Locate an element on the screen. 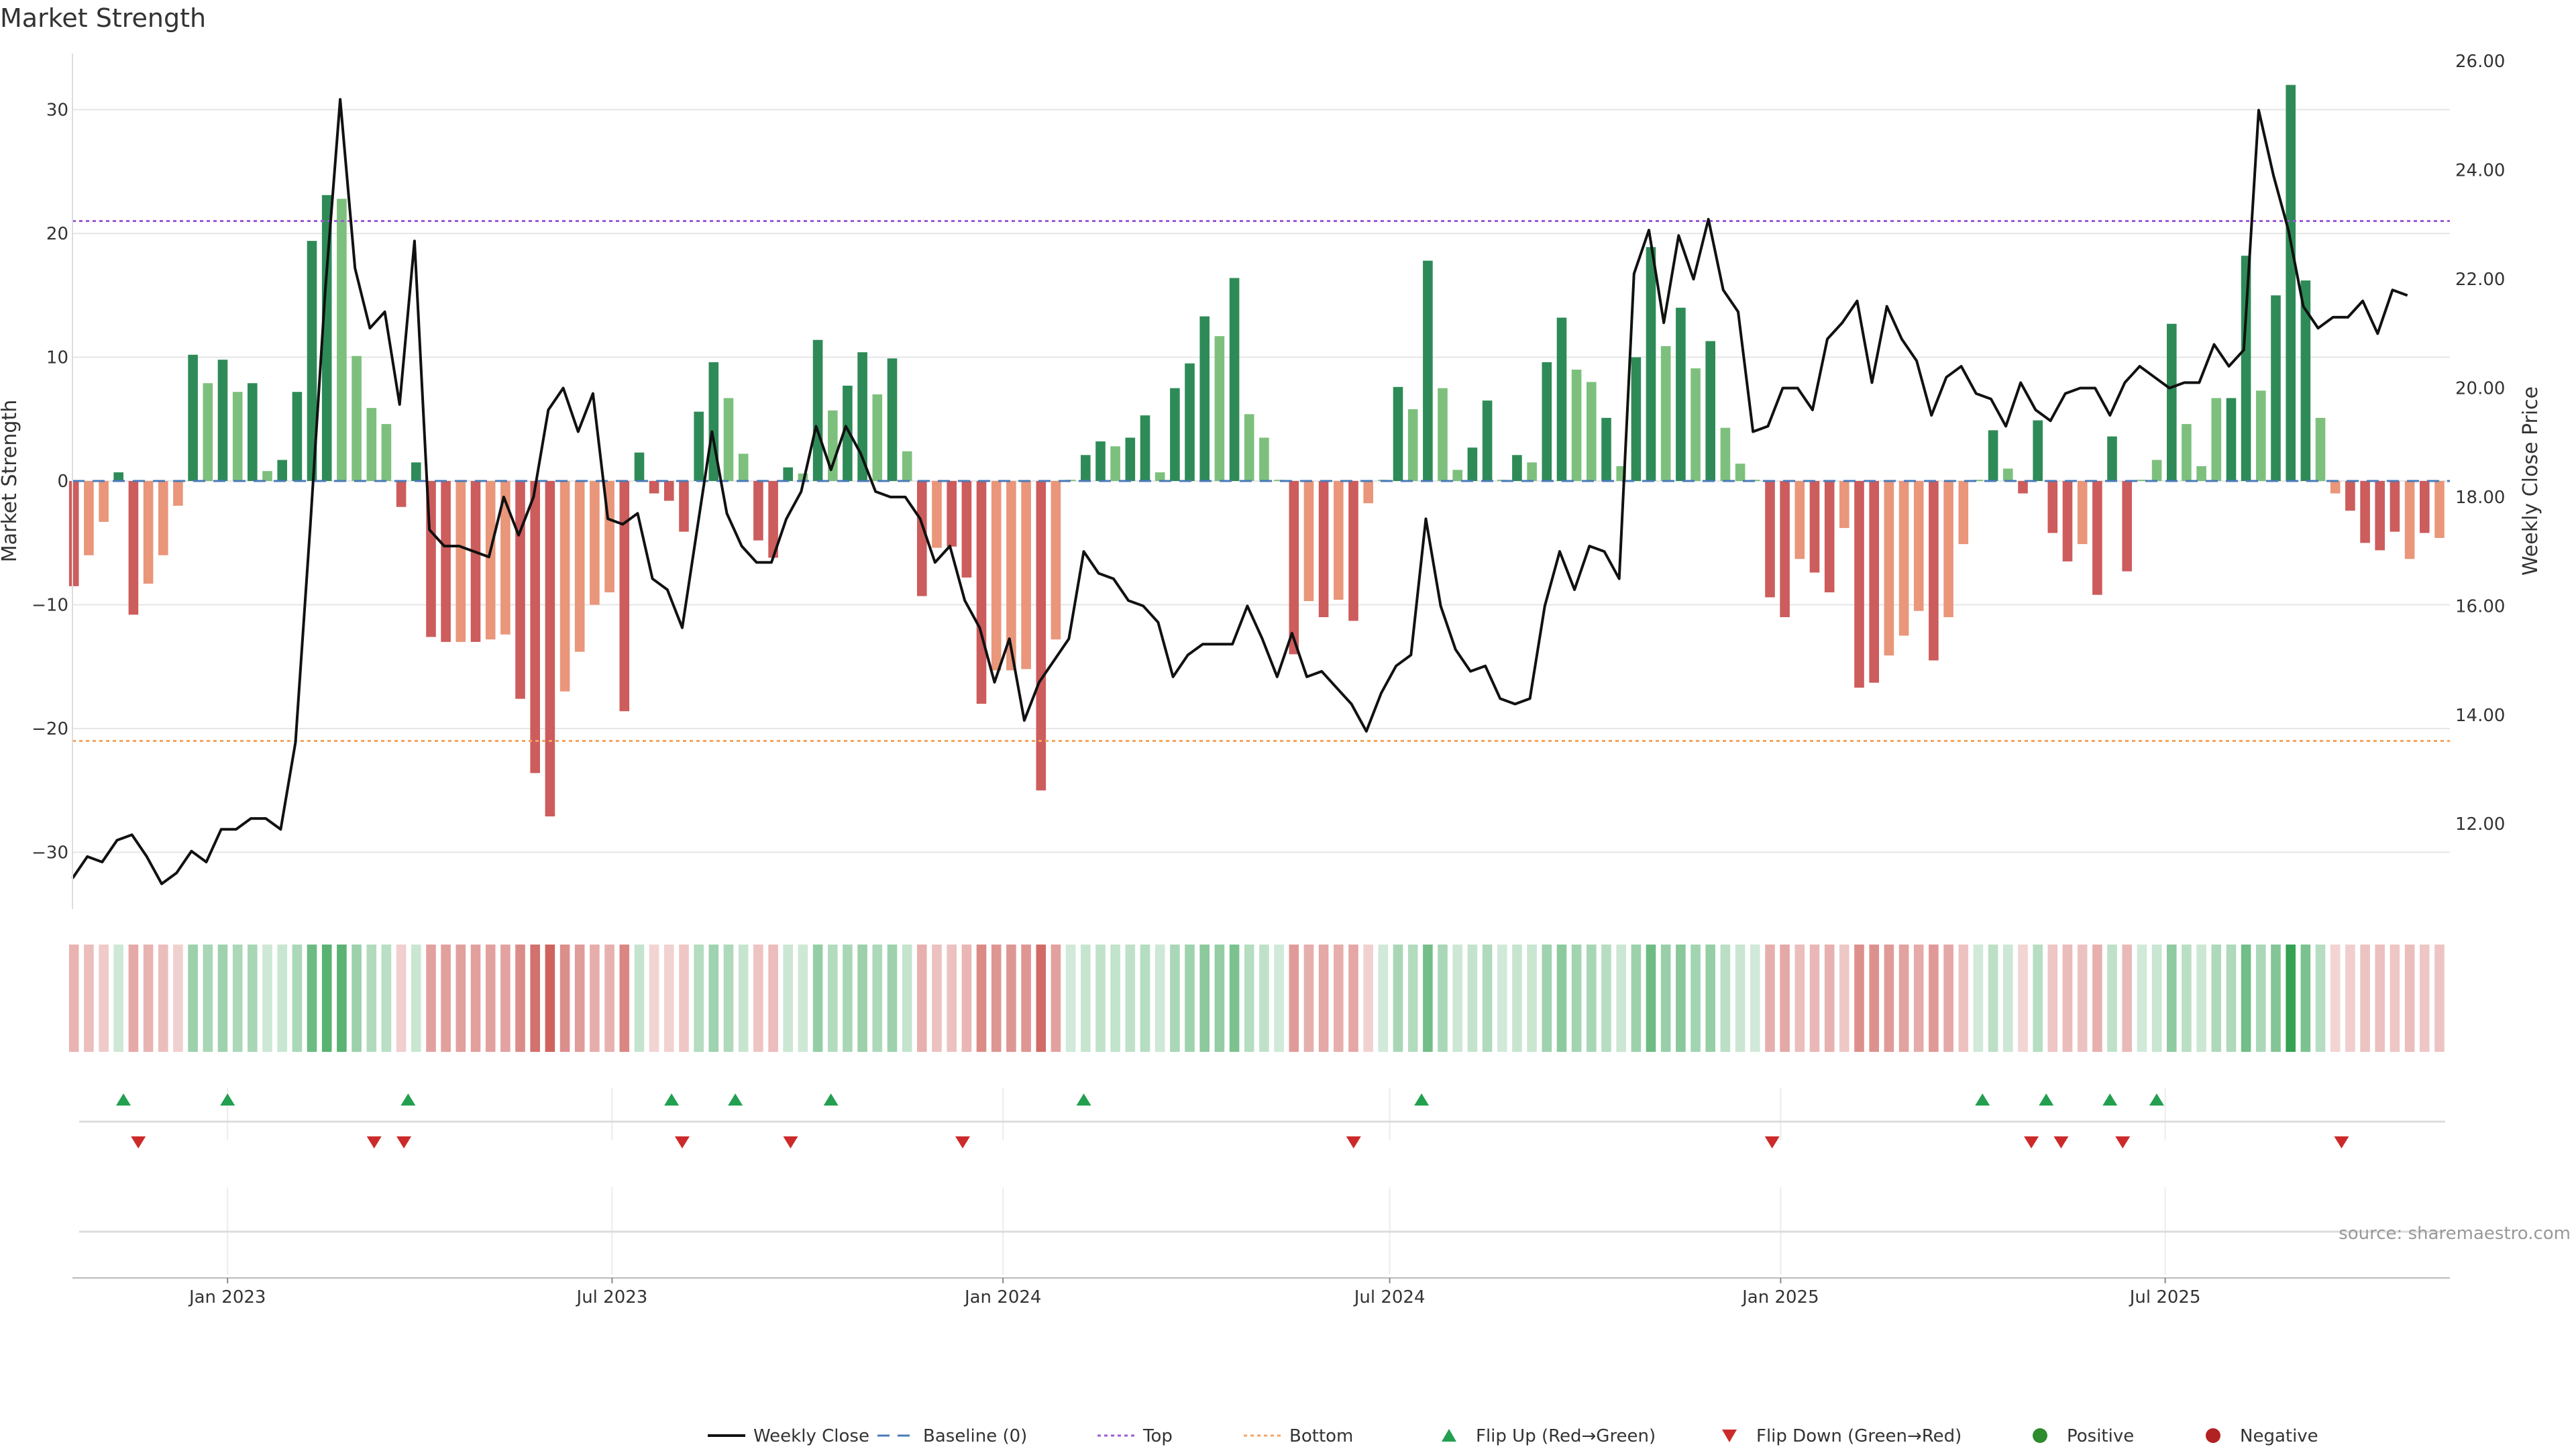  legend-label: Flip Down (Green→Red) is located at coordinates (1859, 1436).